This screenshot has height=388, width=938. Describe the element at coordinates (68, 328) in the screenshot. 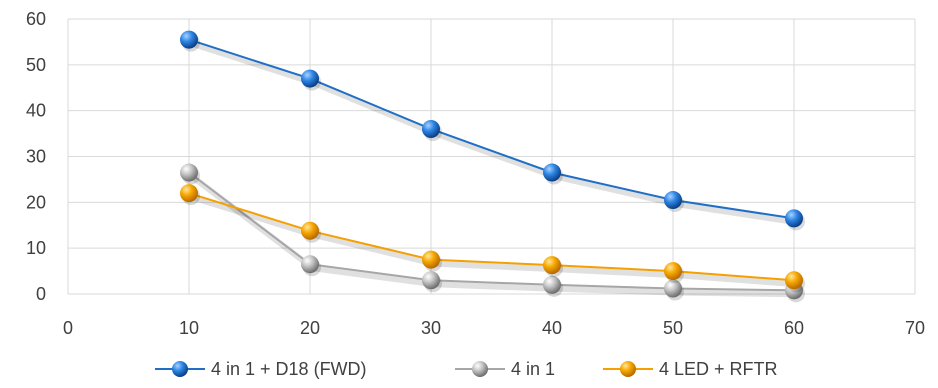

I see `x-tick-label: 0` at that location.